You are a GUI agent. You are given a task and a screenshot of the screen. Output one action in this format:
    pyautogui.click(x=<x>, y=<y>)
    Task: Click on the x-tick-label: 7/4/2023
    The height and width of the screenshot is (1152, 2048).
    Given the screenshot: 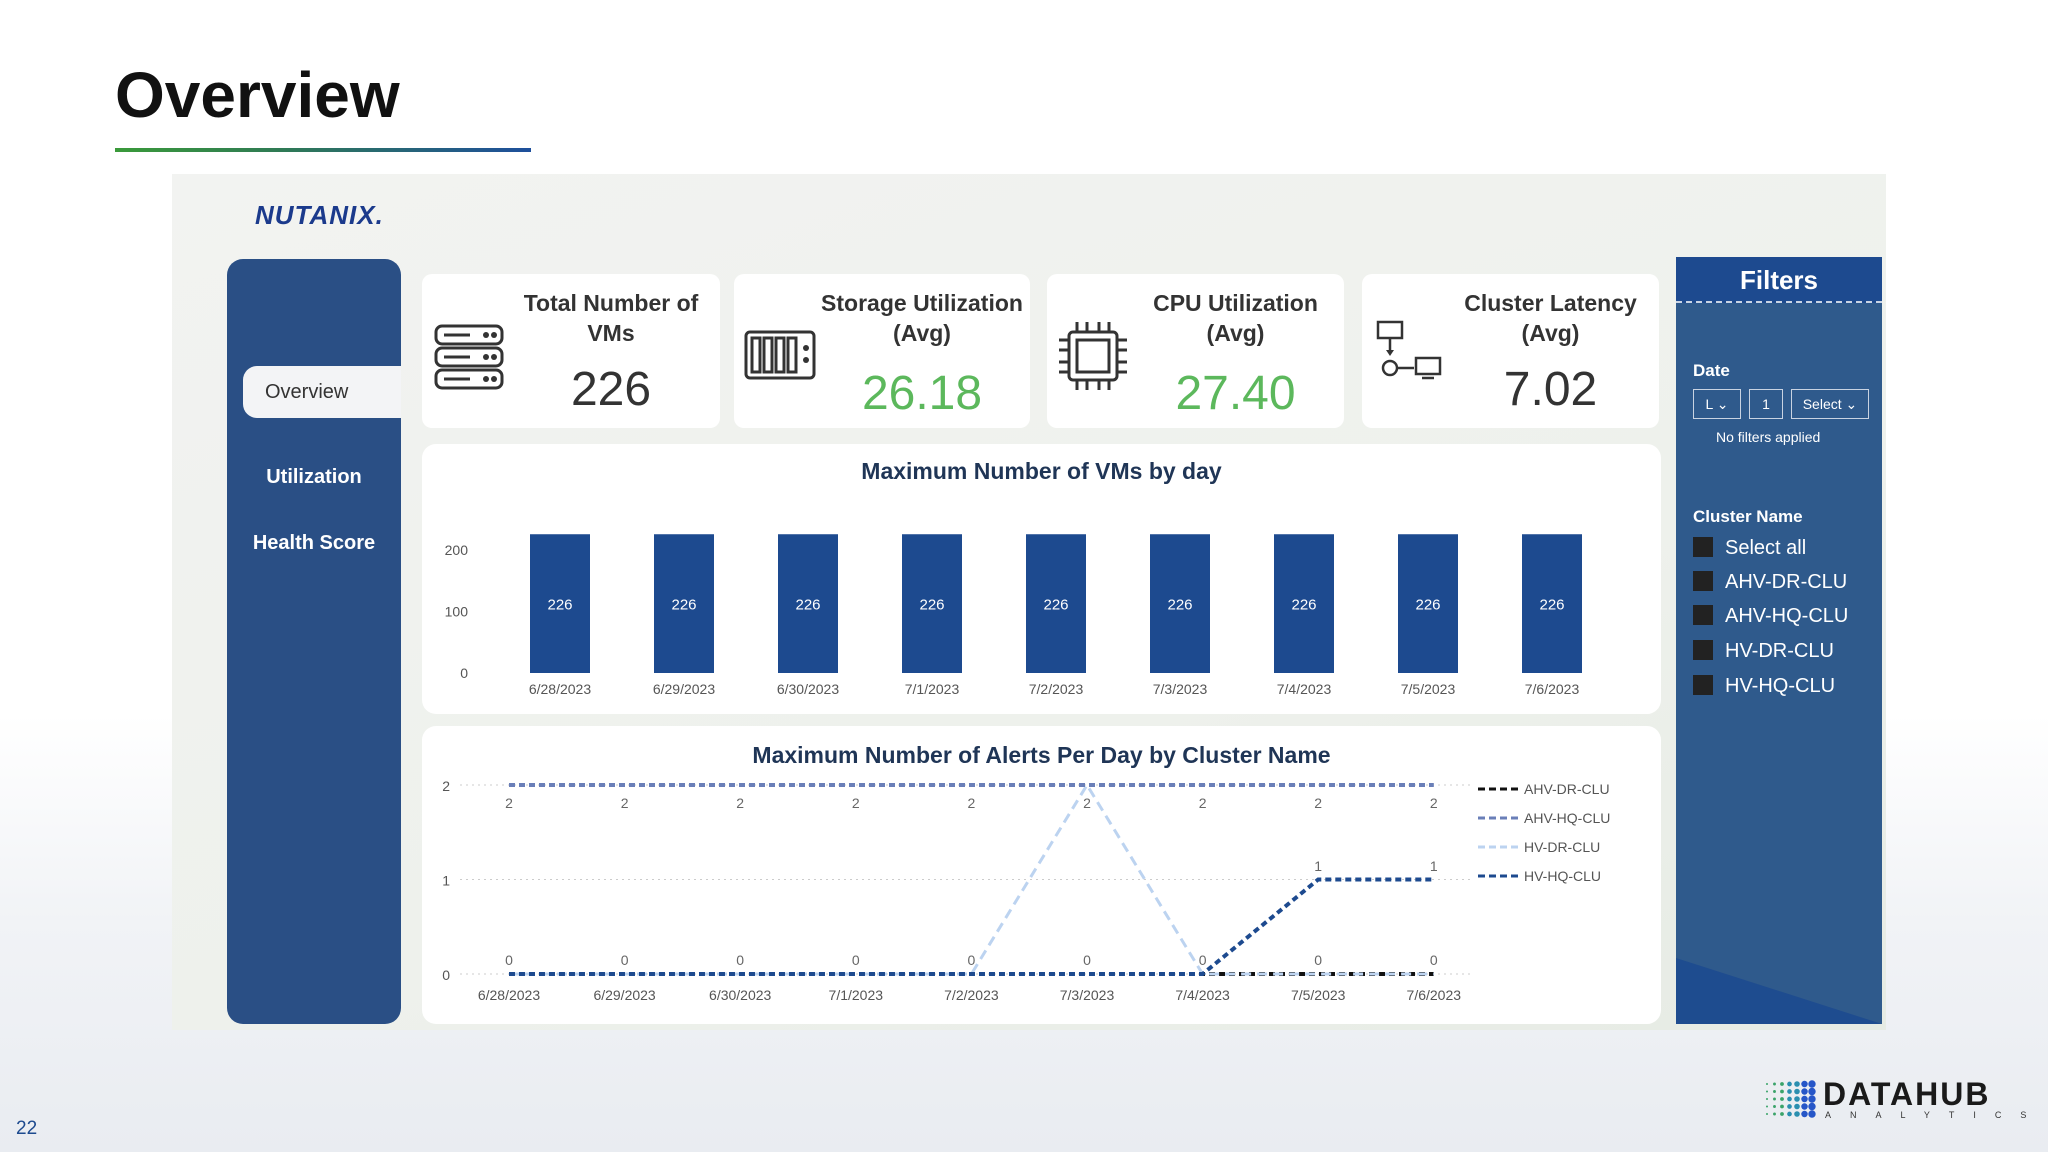 What is the action you would take?
    pyautogui.click(x=1304, y=689)
    